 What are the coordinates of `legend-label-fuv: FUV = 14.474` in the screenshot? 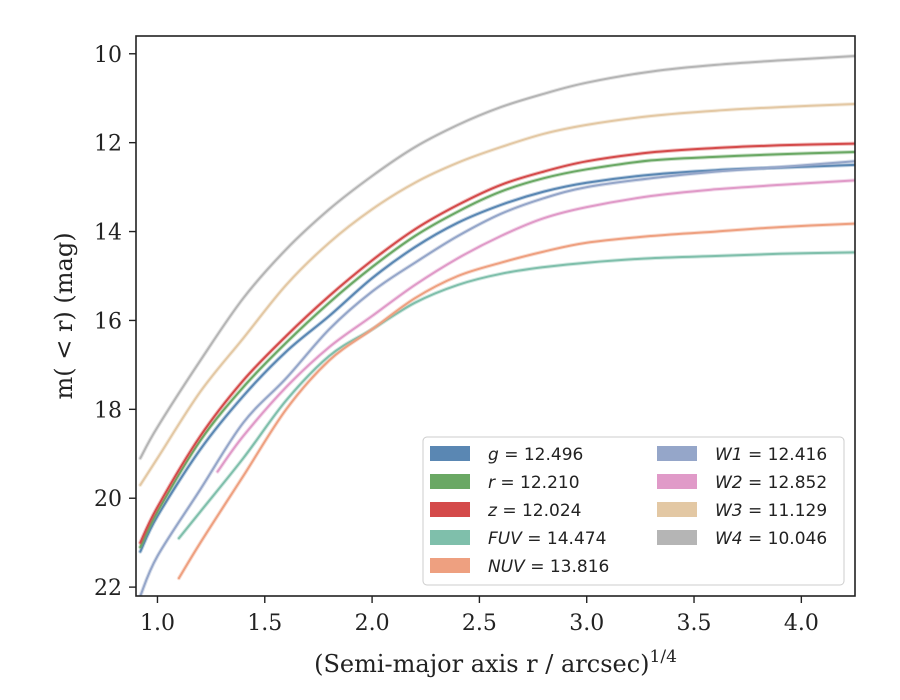 It's located at (547, 539).